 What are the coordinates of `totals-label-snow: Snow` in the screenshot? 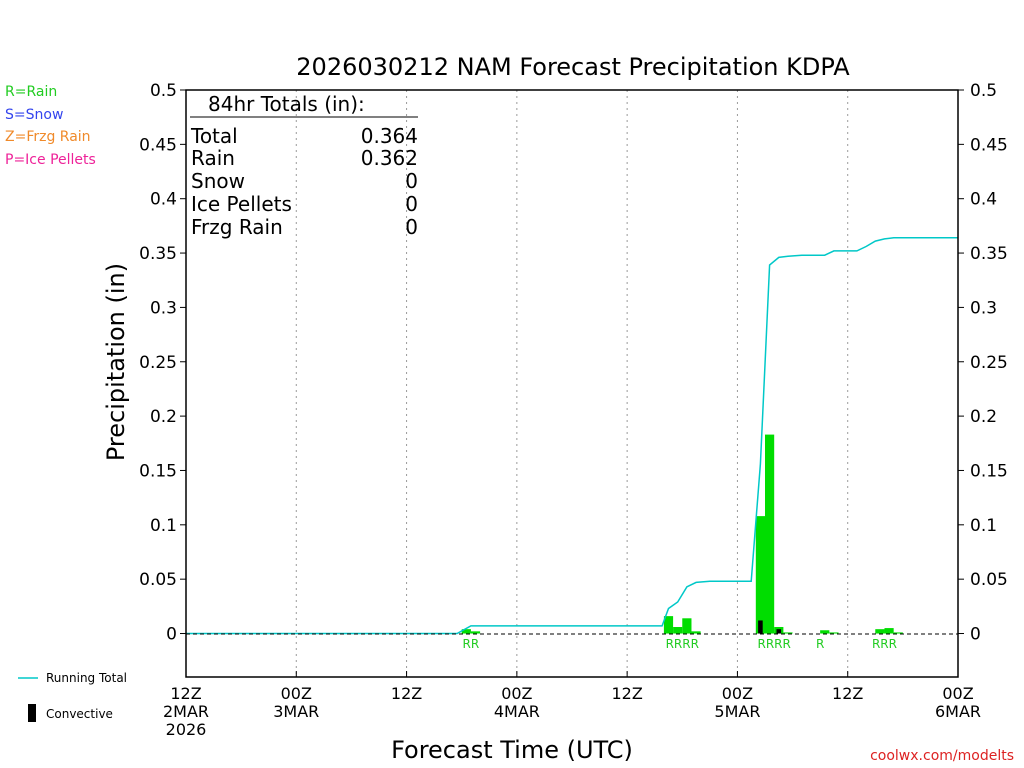 It's located at (218, 181).